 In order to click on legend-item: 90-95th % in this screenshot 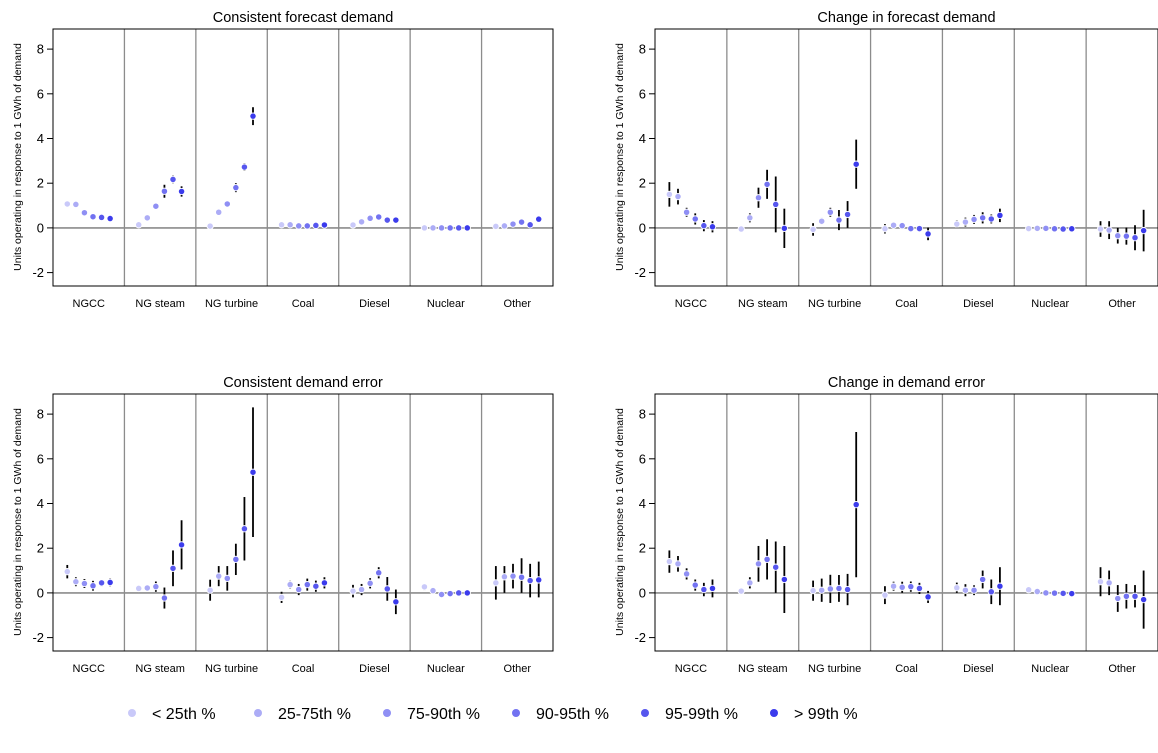, I will do `click(560, 714)`.